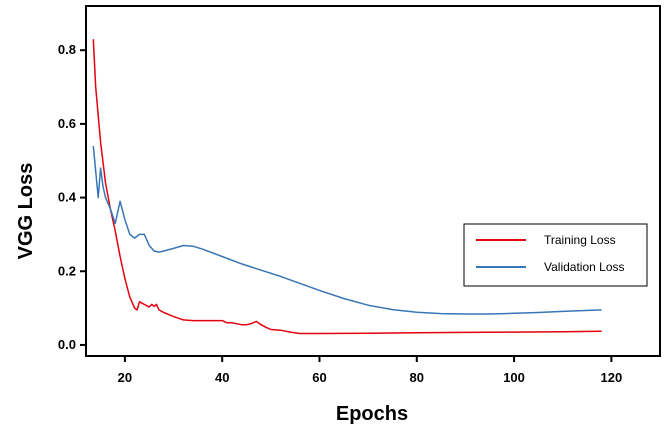 The width and height of the screenshot is (668, 430). Describe the element at coordinates (125, 377) in the screenshot. I see `x-tick-label: 20` at that location.